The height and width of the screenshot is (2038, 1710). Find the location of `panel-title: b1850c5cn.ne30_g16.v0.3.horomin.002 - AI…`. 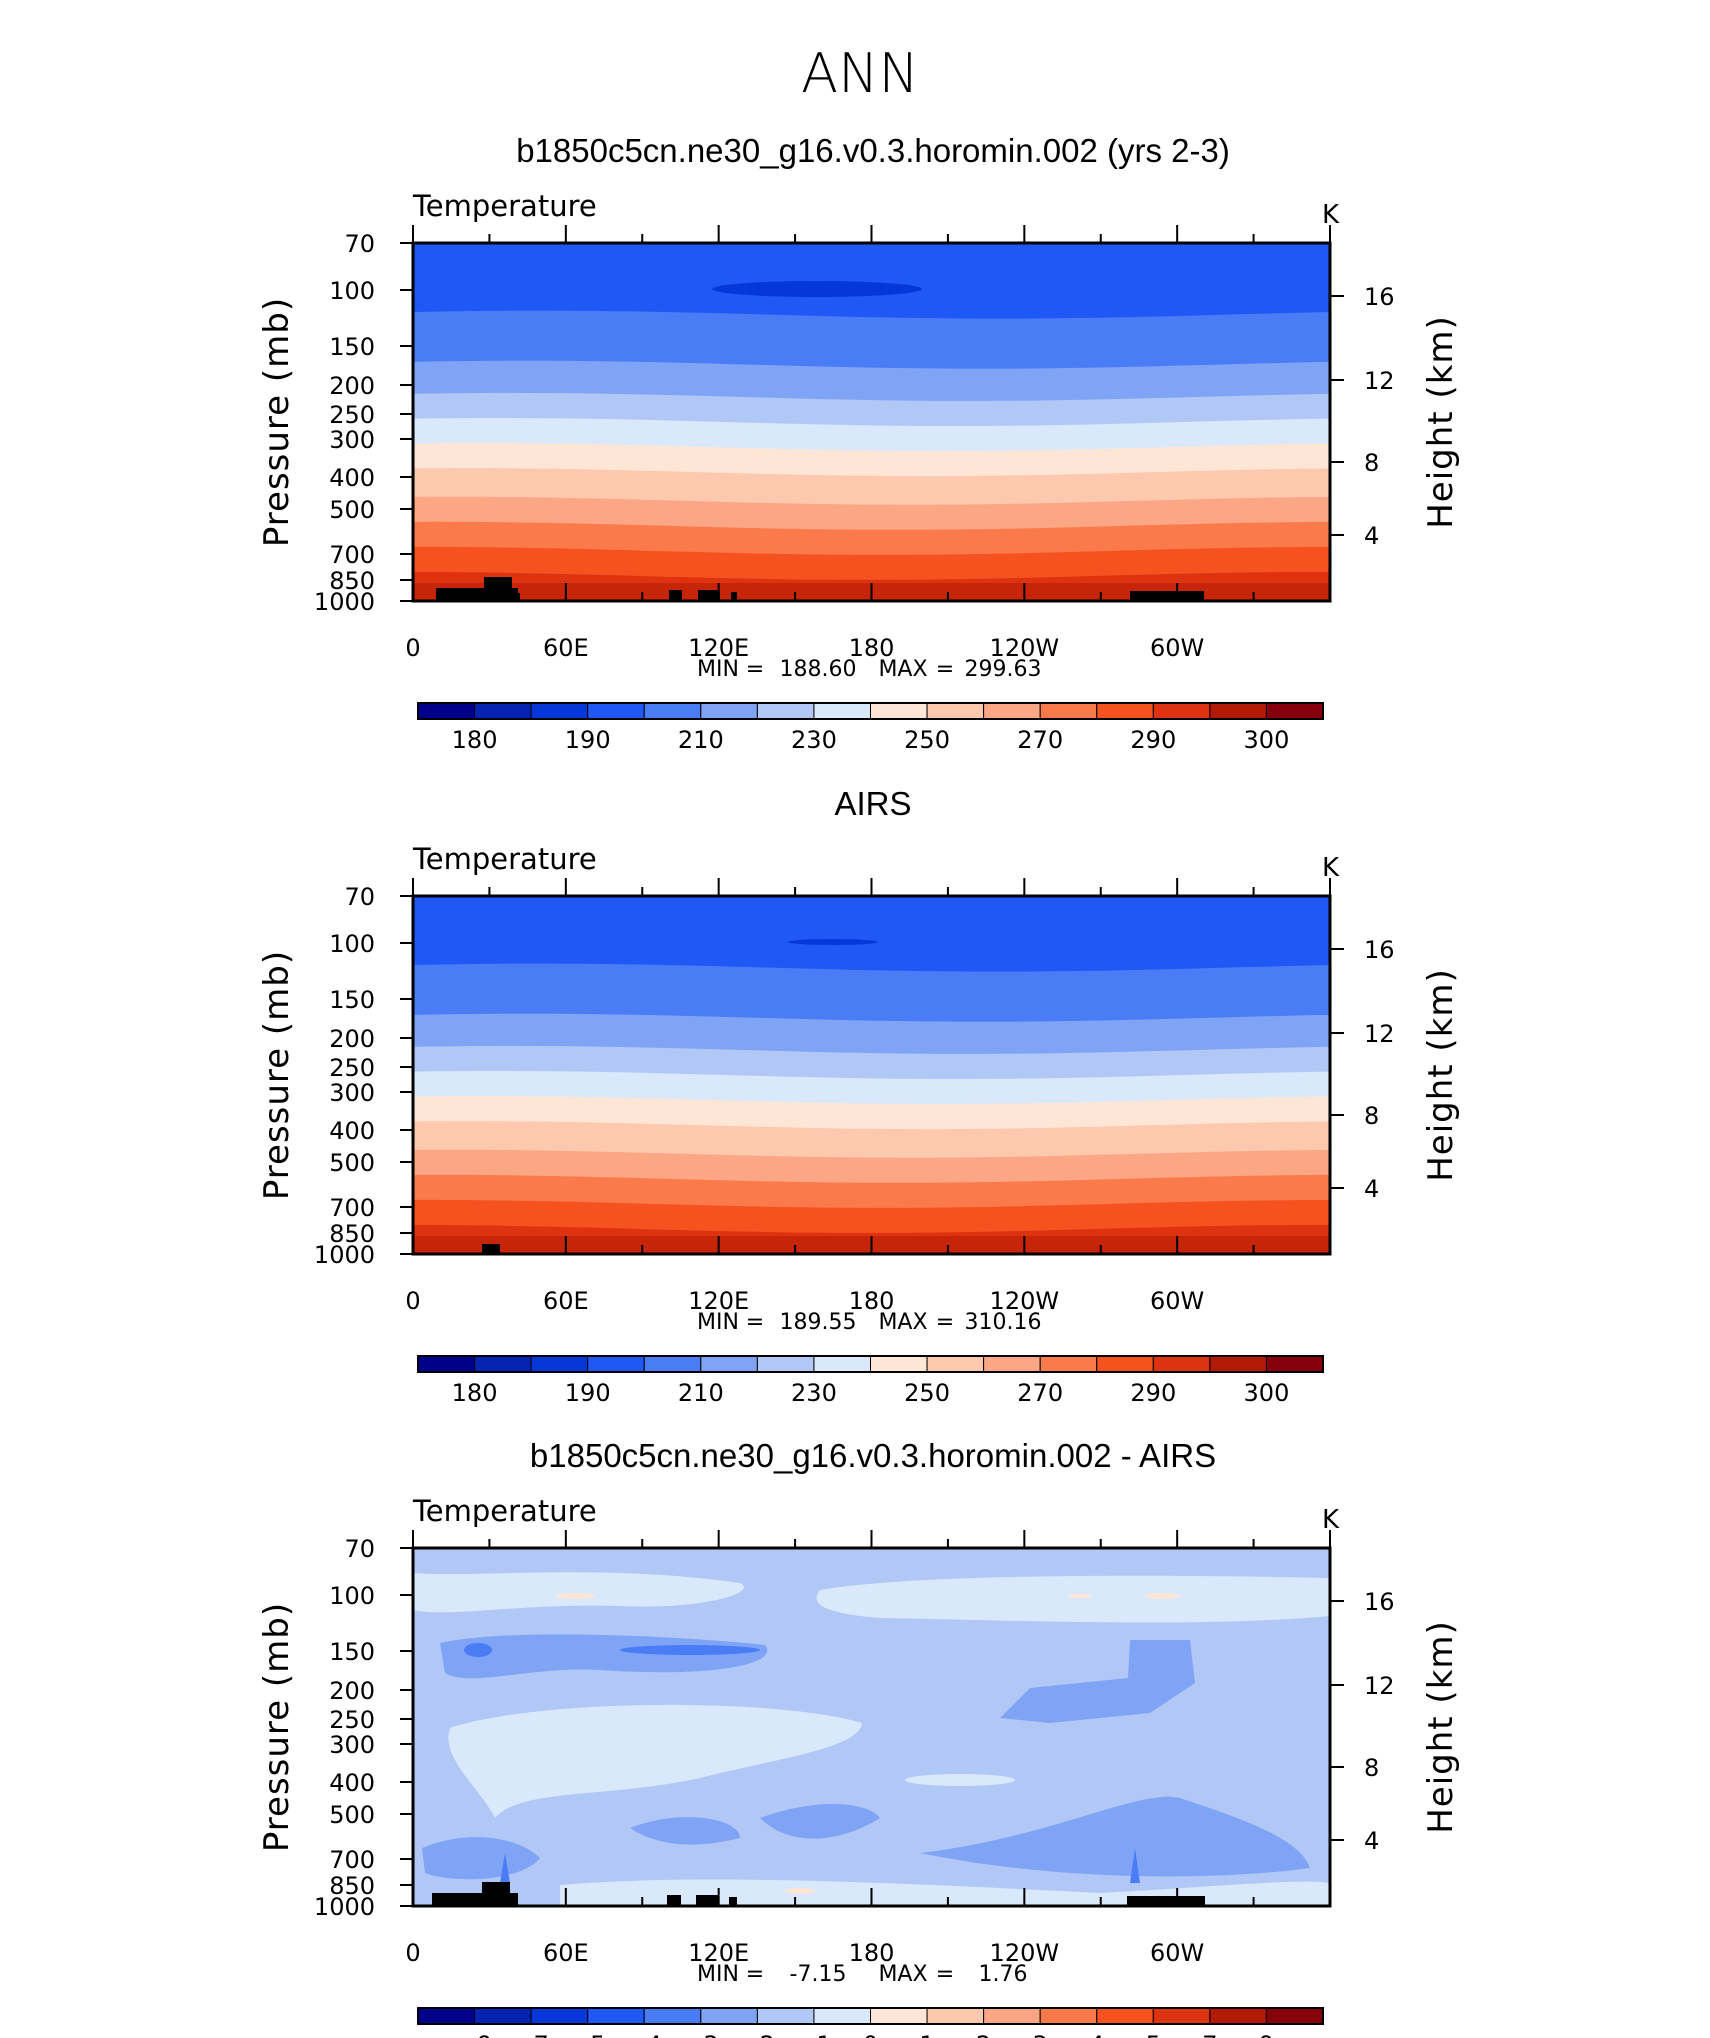

panel-title: b1850c5cn.ne30_g16.v0.3.horomin.002 - AI… is located at coordinates (873, 1455).